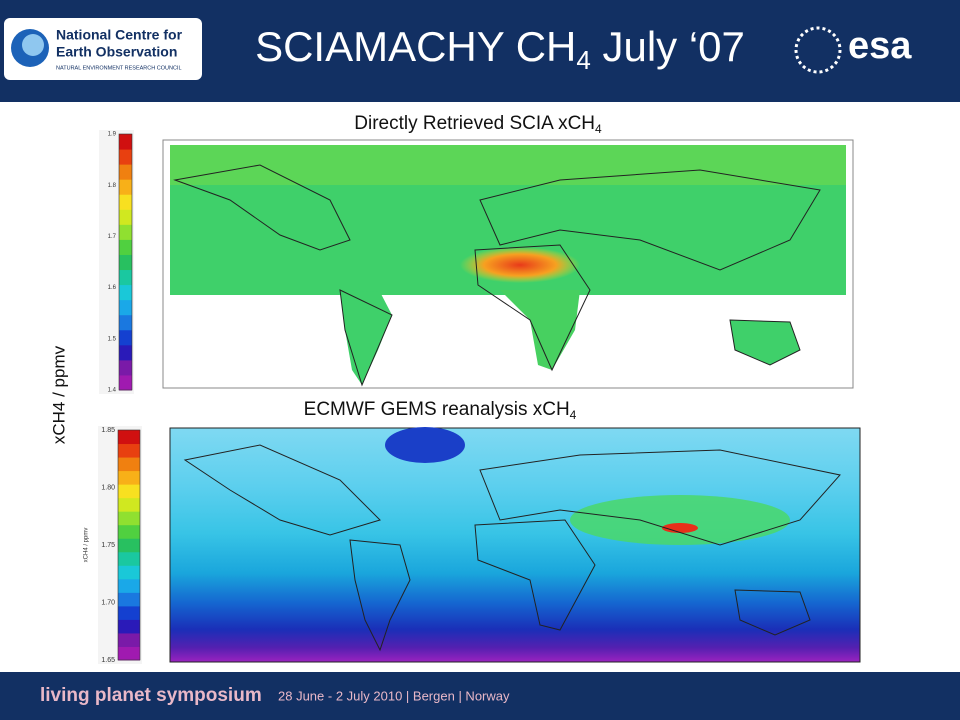  What do you see at coordinates (119, 35) in the screenshot?
I see `logo-line1: National Centre for` at bounding box center [119, 35].